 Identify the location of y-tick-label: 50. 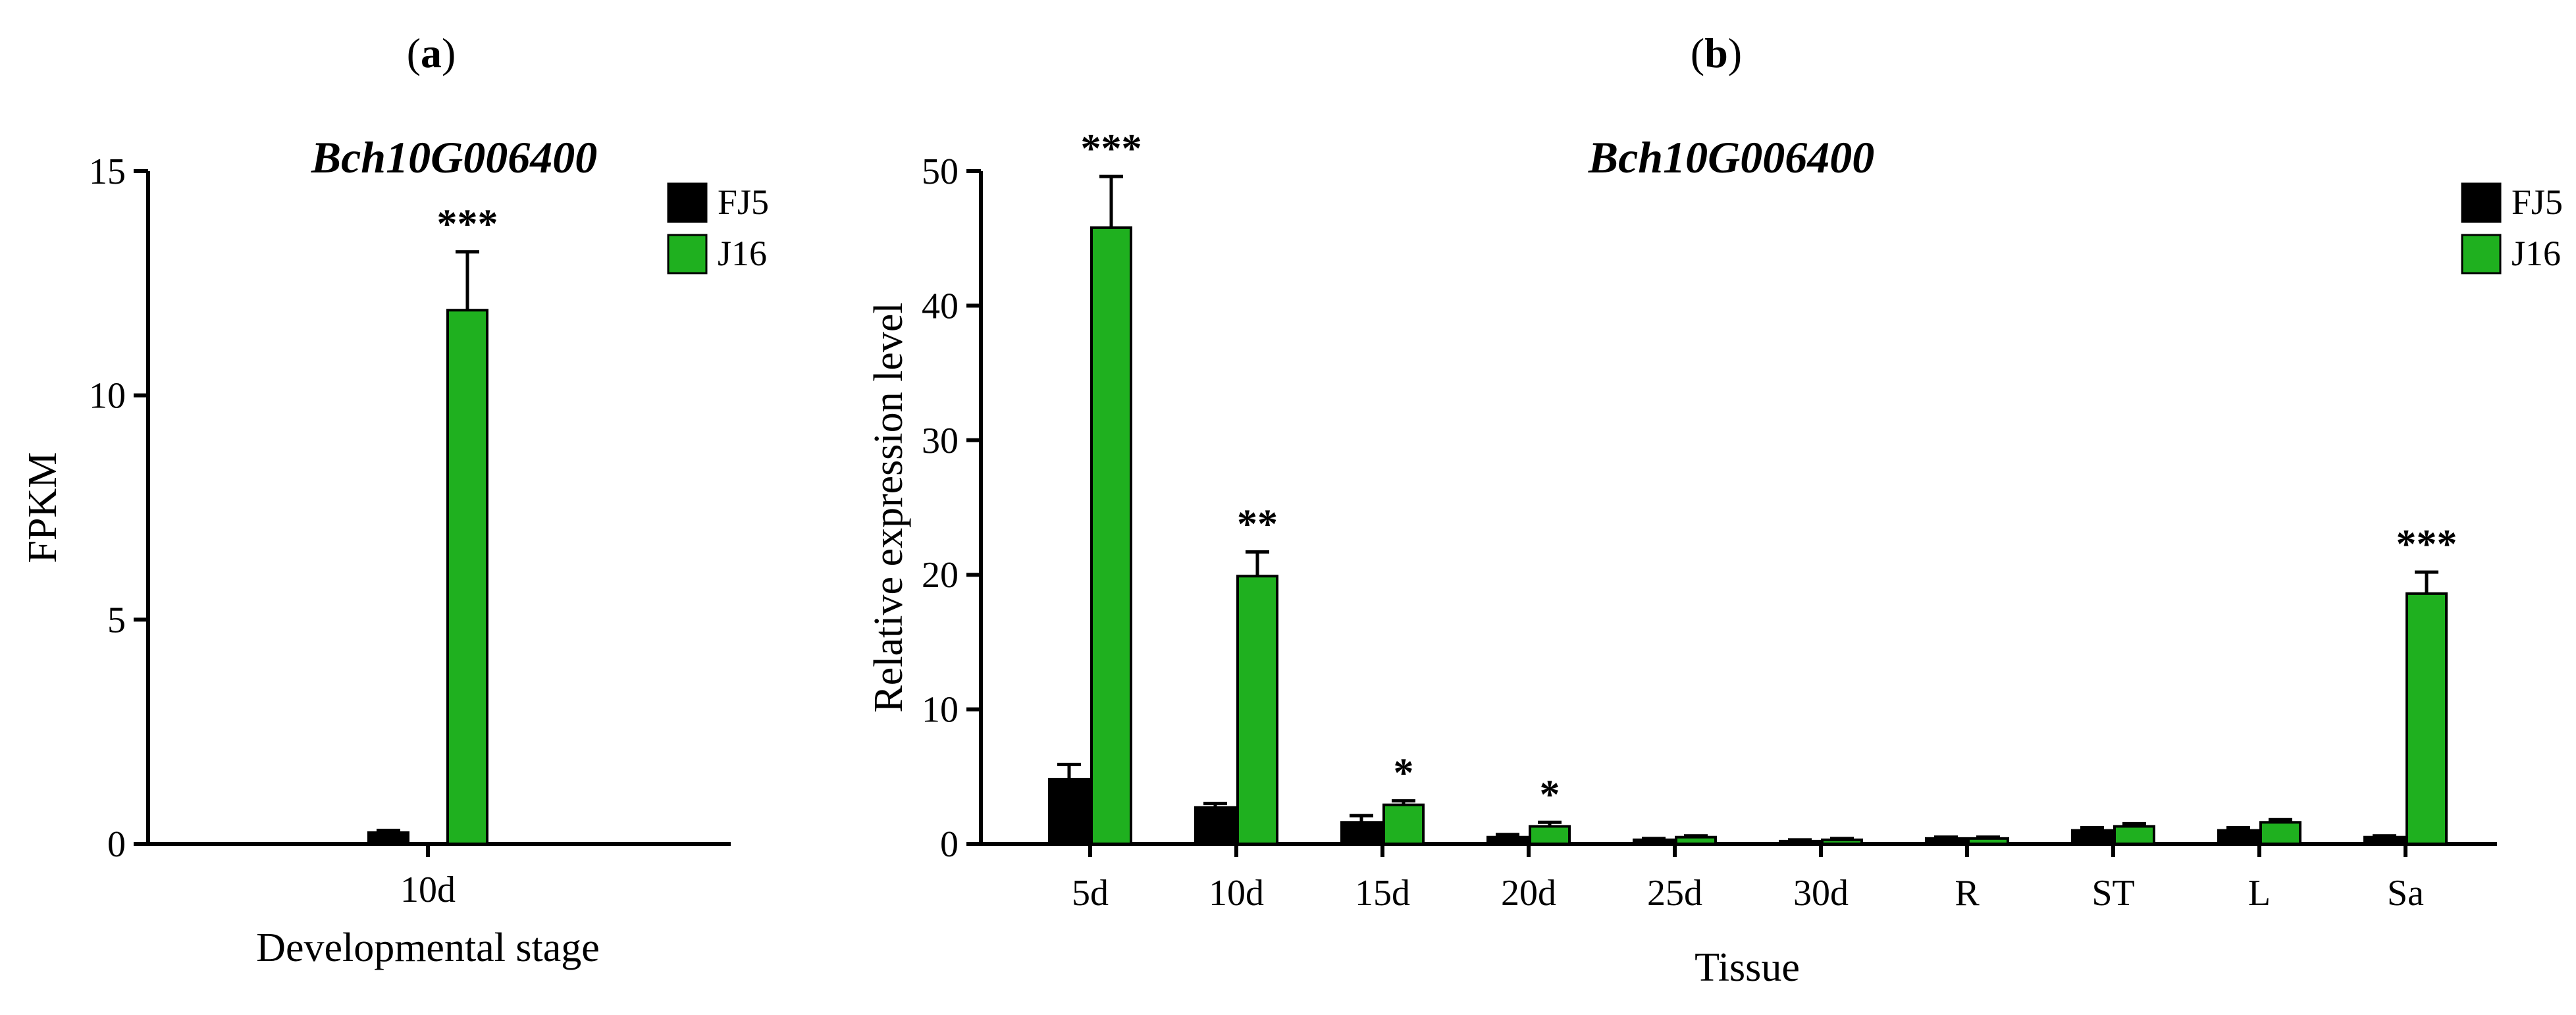
(940, 171).